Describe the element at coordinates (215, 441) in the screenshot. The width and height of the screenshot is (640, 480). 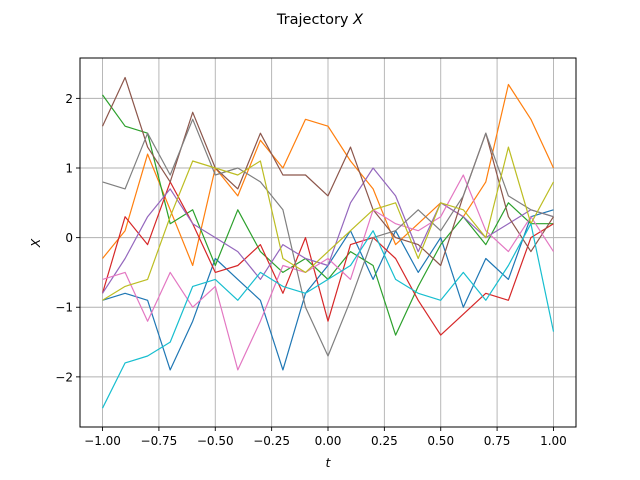
I see `x-tick-label: −0.50` at that location.